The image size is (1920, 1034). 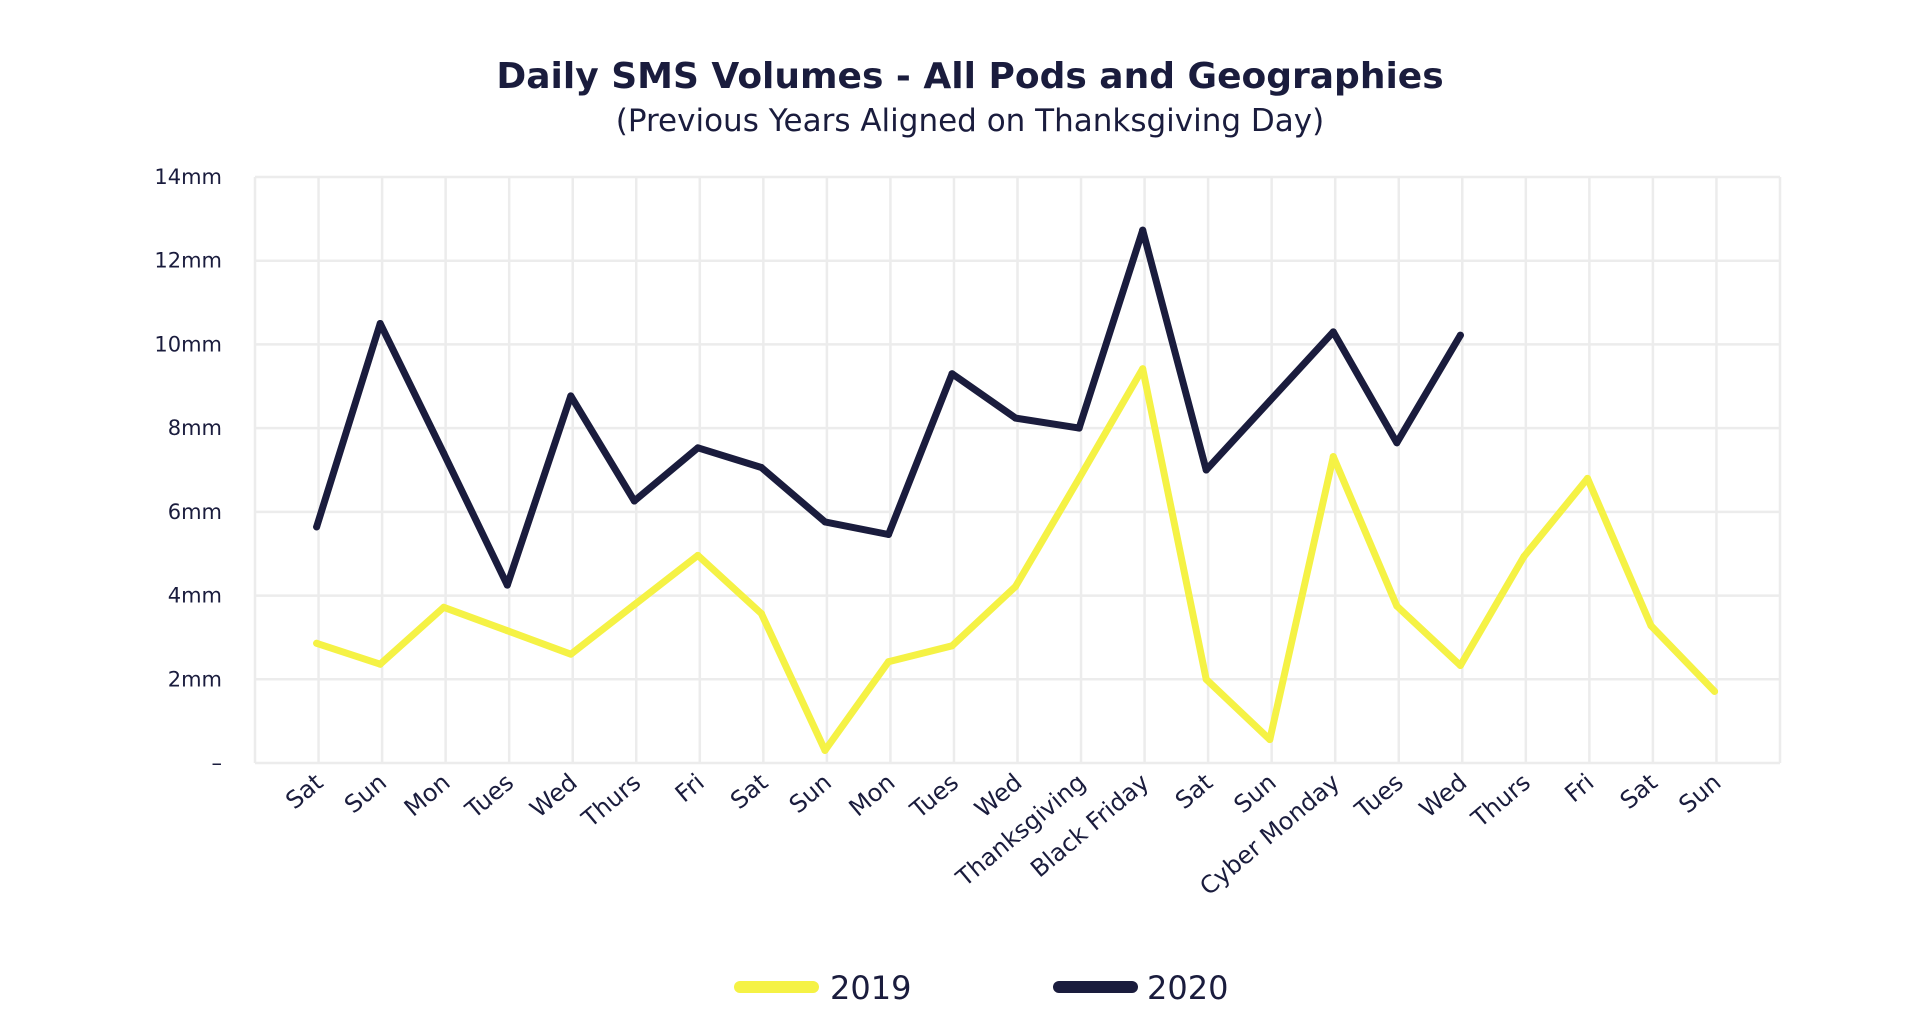 I want to click on y-axis: – 2mm 4mm 6mm 8mm 10mm 12mm 14mm, so click(x=188, y=470).